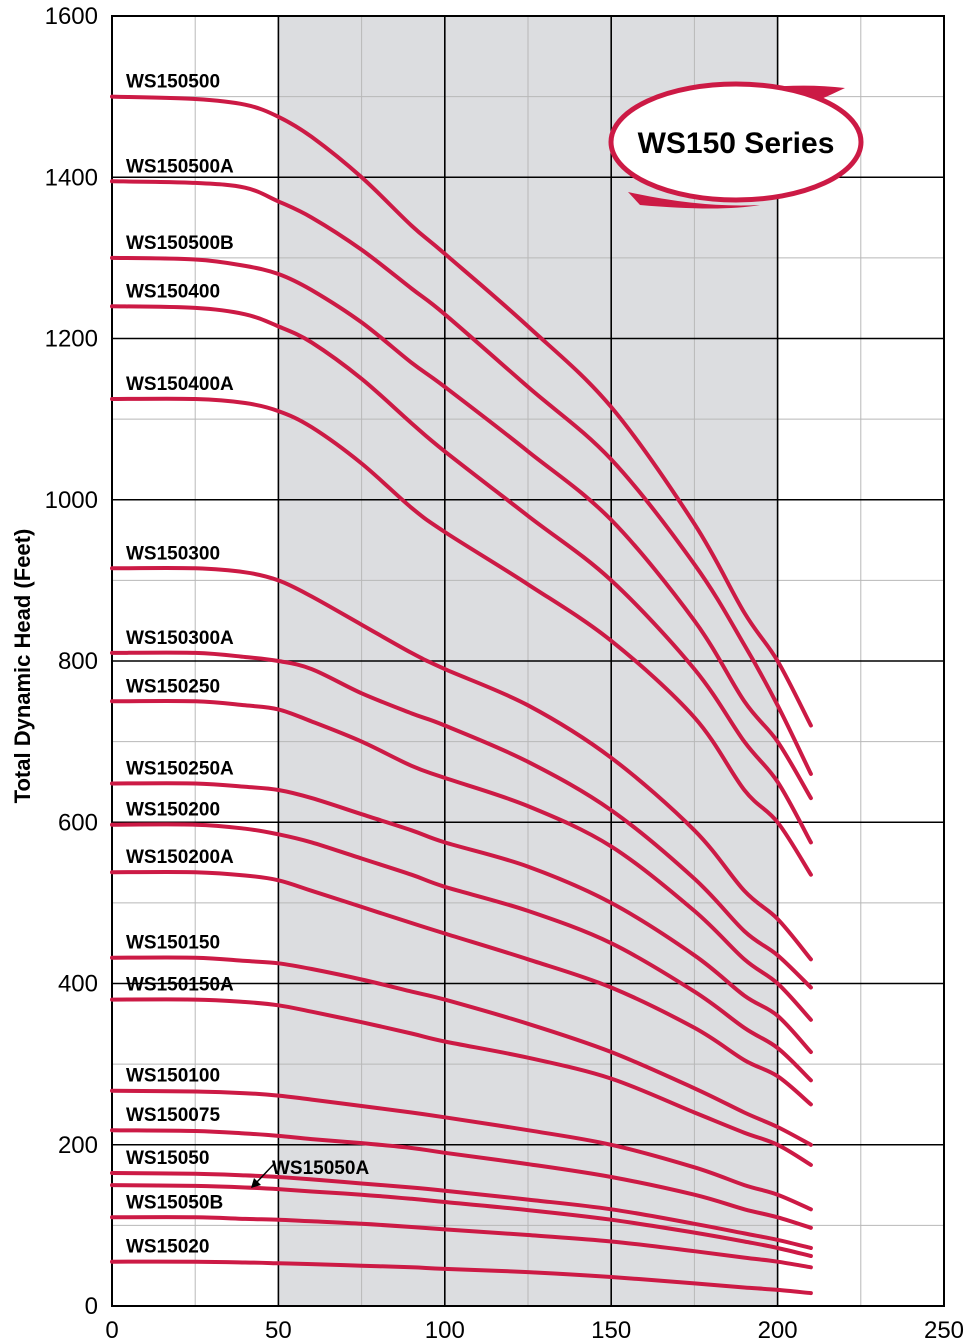  Describe the element at coordinates (167, 1247) in the screenshot. I see `series-label-ws15020: WS15020` at that location.